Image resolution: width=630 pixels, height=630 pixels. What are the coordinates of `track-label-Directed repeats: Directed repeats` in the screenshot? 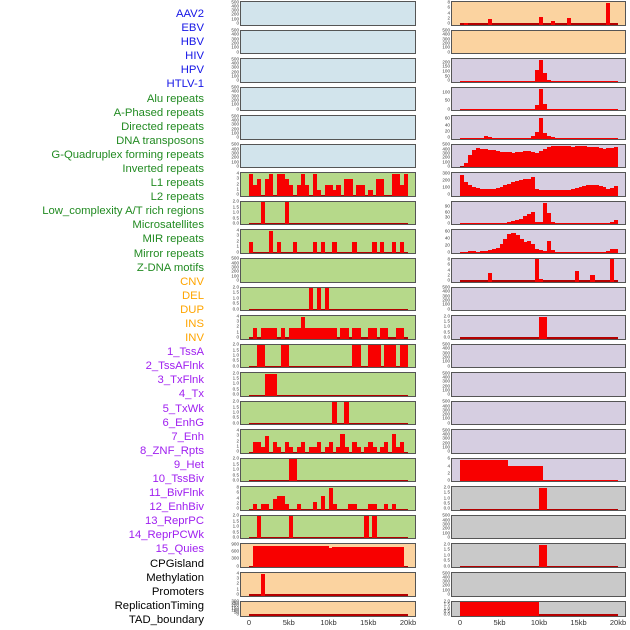 It's located at (162, 126).